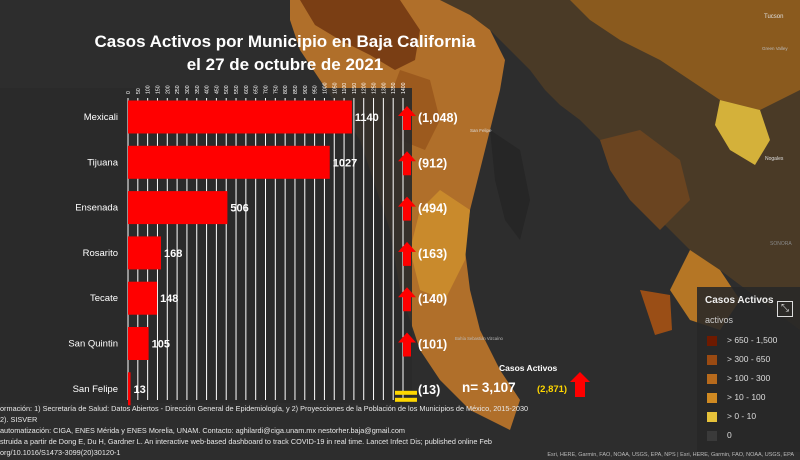 The width and height of the screenshot is (800, 460). What do you see at coordinates (355, 88) in the screenshot?
I see `x-tick-label: 1150` at bounding box center [355, 88].